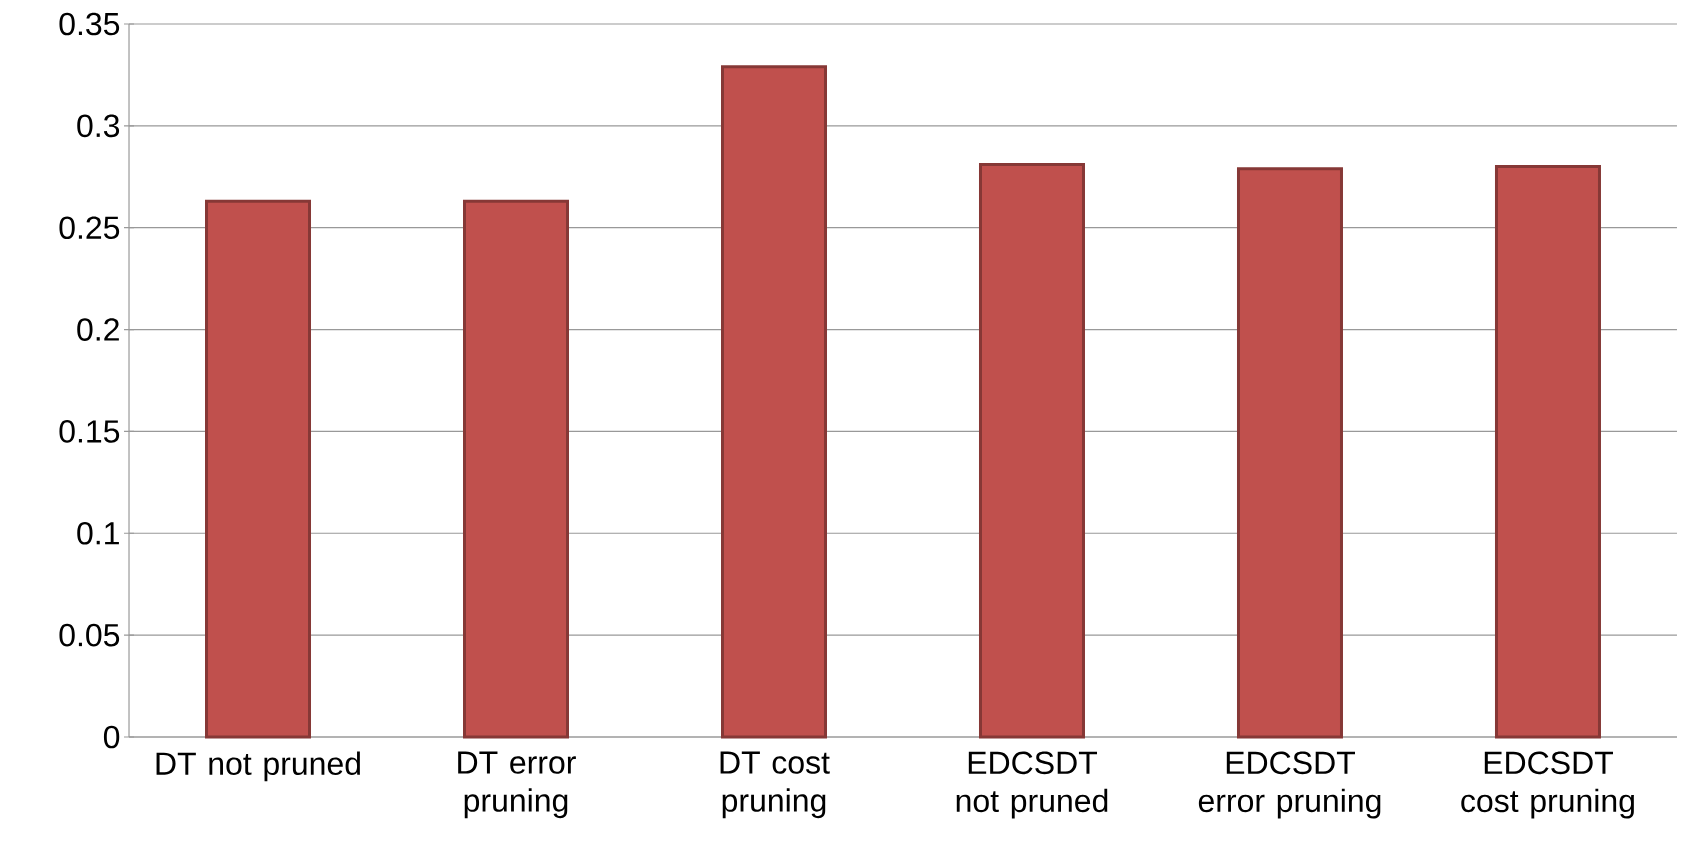 Image resolution: width=1682 pixels, height=867 pixels. What do you see at coordinates (1032, 785) in the screenshot?
I see `x-tick-label: EDCSDT not pruned` at bounding box center [1032, 785].